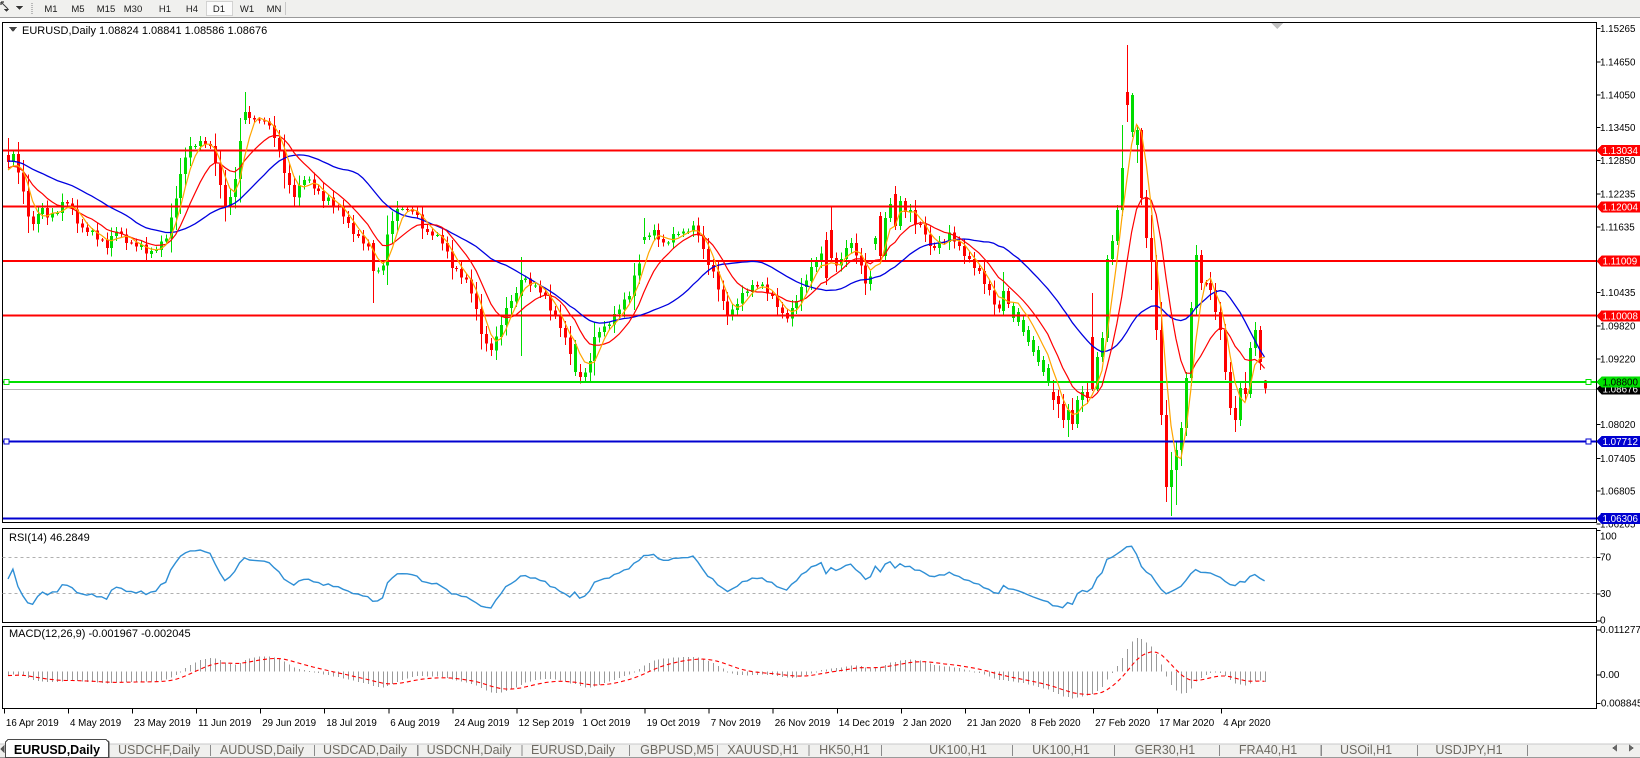 The image size is (1640, 758). I want to click on svg-text: -0.008845, so click(1619, 704).